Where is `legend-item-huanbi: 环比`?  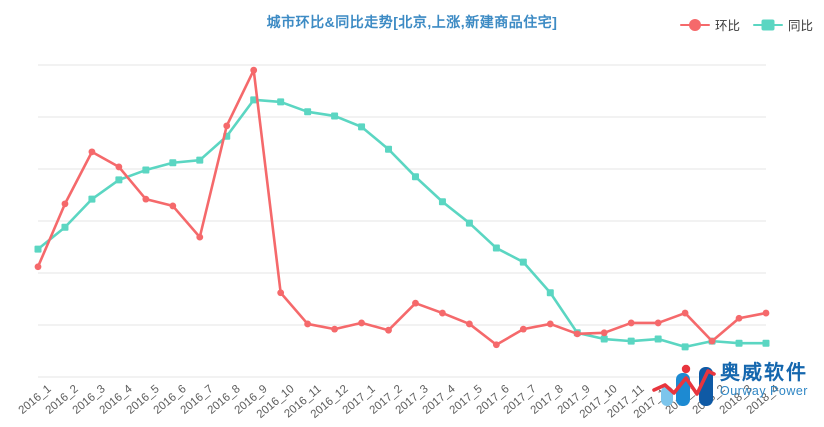 legend-item-huanbi: 环比 is located at coordinates (709, 24).